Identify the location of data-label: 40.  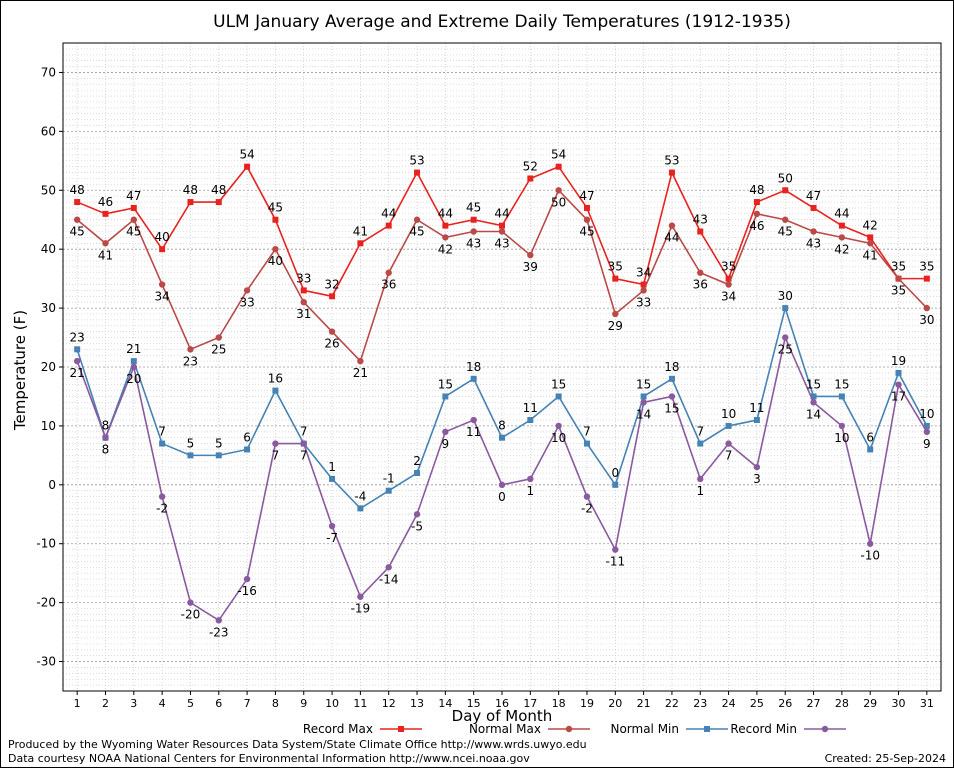
(275, 261).